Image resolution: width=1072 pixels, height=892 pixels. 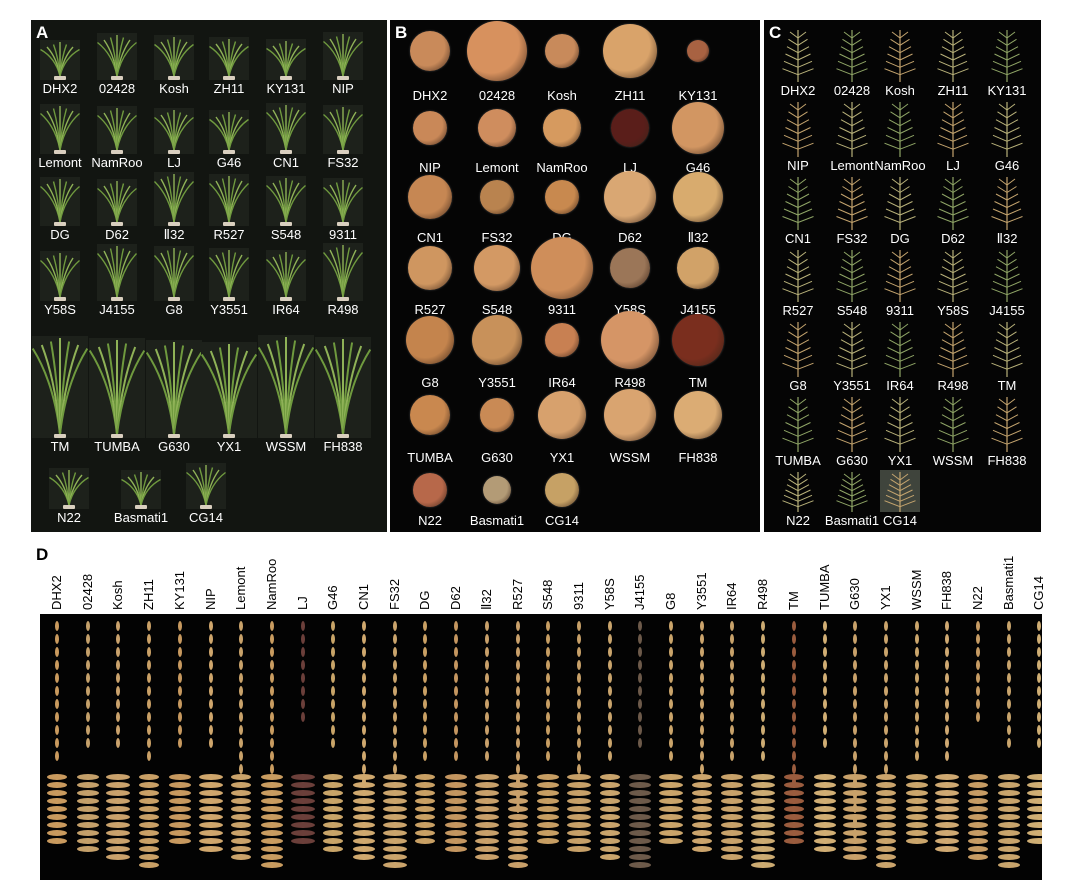 What do you see at coordinates (302, 672) in the screenshot?
I see `grain-length-column` at bounding box center [302, 672].